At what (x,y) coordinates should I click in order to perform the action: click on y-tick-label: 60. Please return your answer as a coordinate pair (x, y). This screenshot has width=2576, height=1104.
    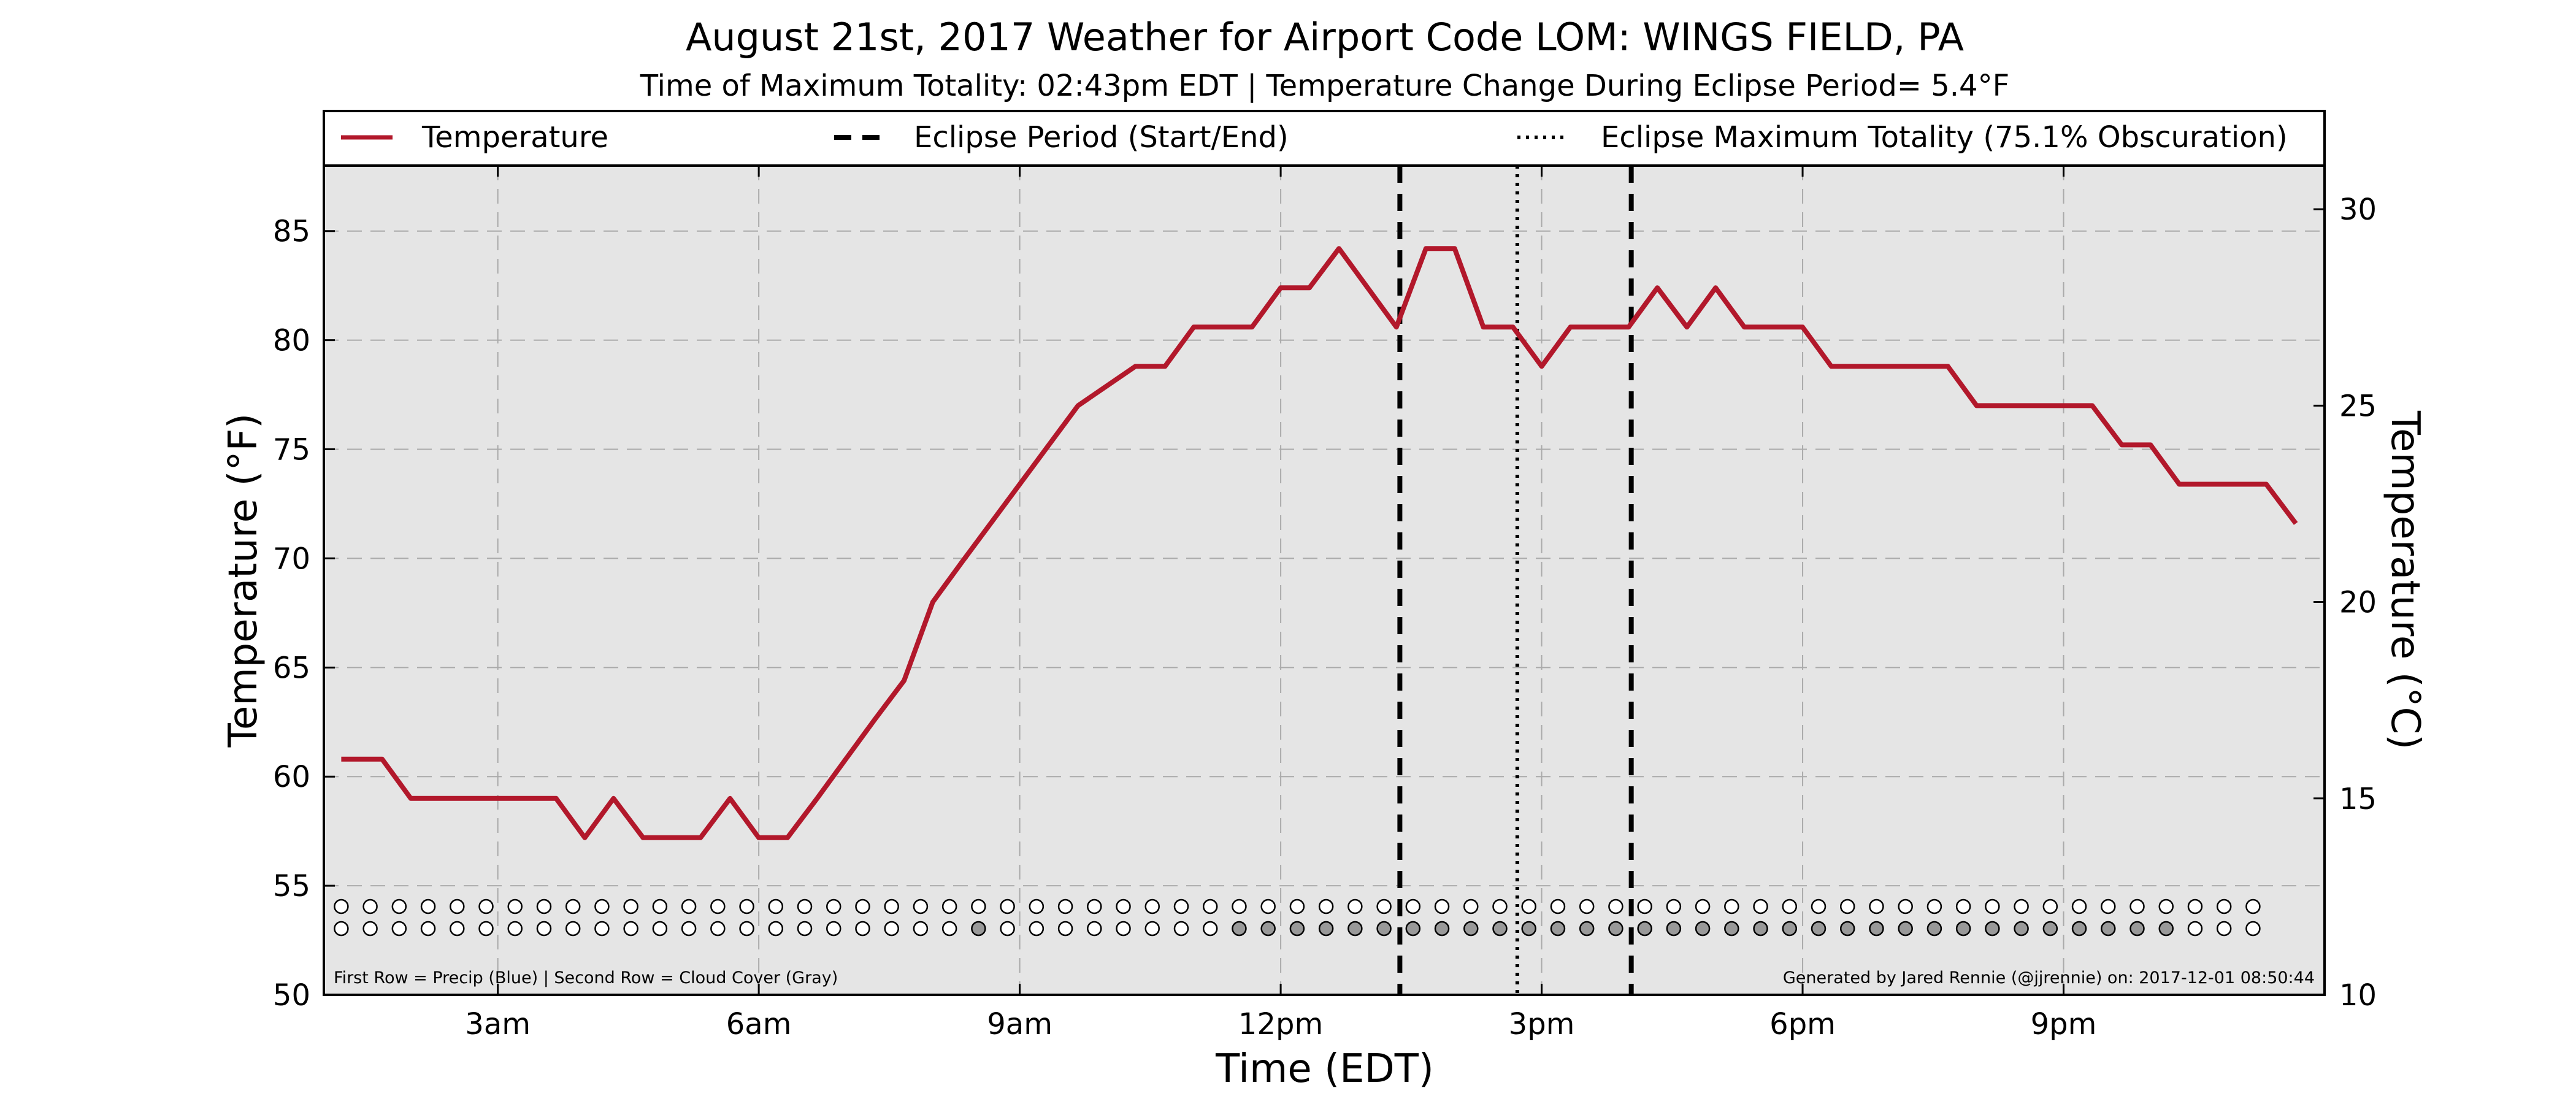
    Looking at the image, I should click on (291, 777).